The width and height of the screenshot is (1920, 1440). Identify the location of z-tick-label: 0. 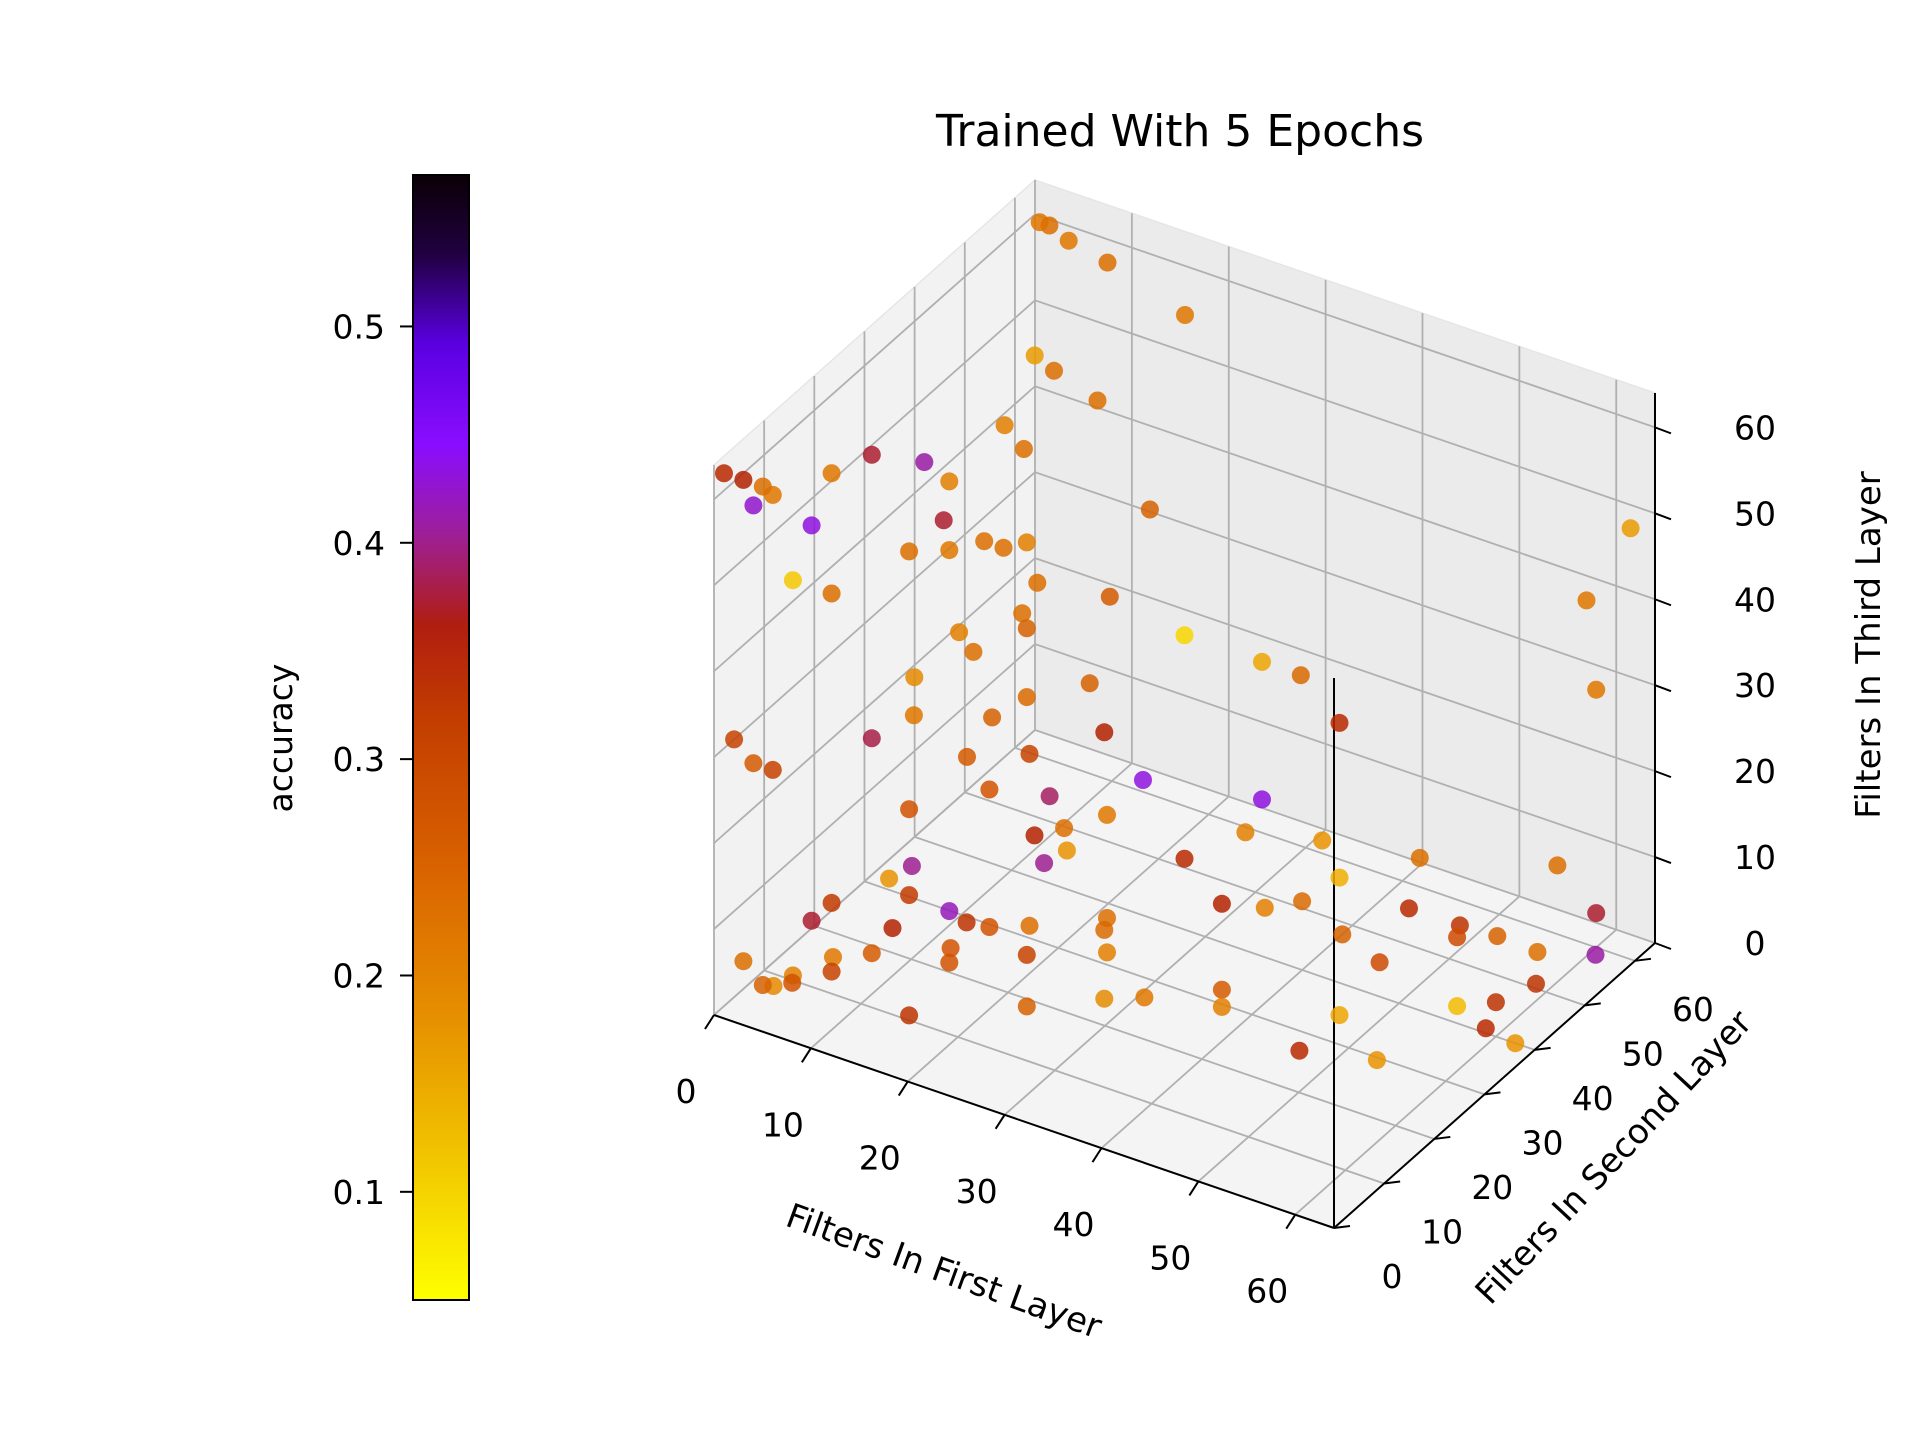
(1755, 943).